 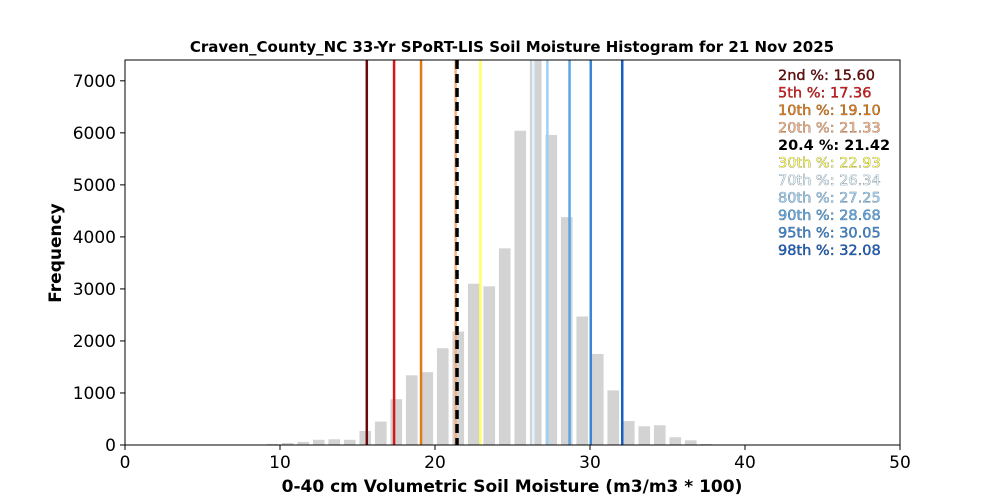 What do you see at coordinates (829, 181) in the screenshot?
I see `legend-entry: 70th %: 26.34` at bounding box center [829, 181].